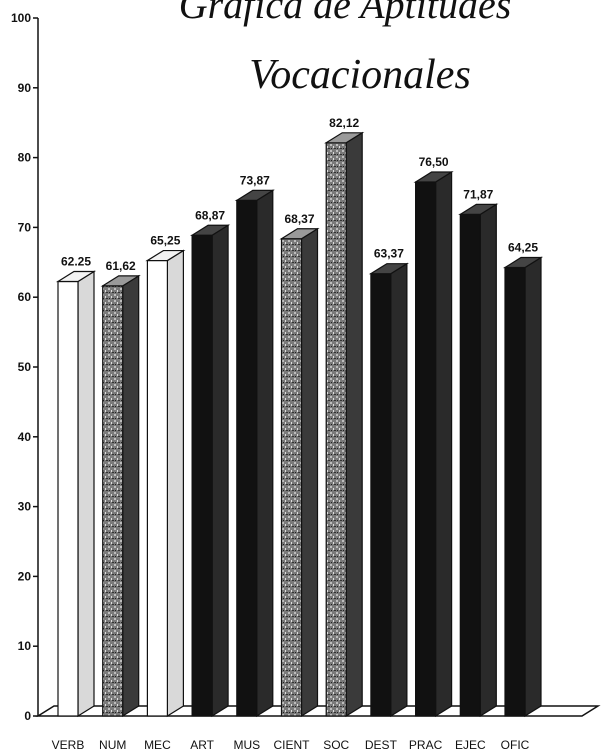 The width and height of the screenshot is (605, 756). What do you see at coordinates (25, 297) in the screenshot?
I see `y-tick-label: 60` at bounding box center [25, 297].